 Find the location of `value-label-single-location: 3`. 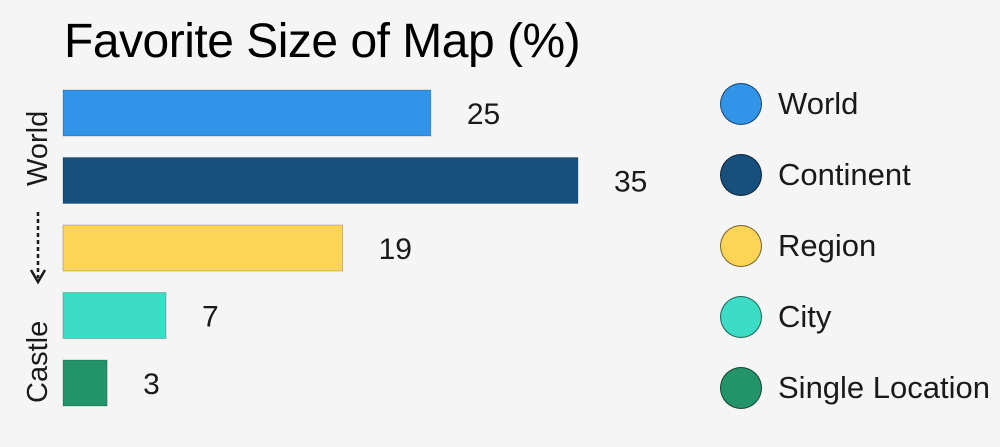

value-label-single-location: 3 is located at coordinates (151, 384).